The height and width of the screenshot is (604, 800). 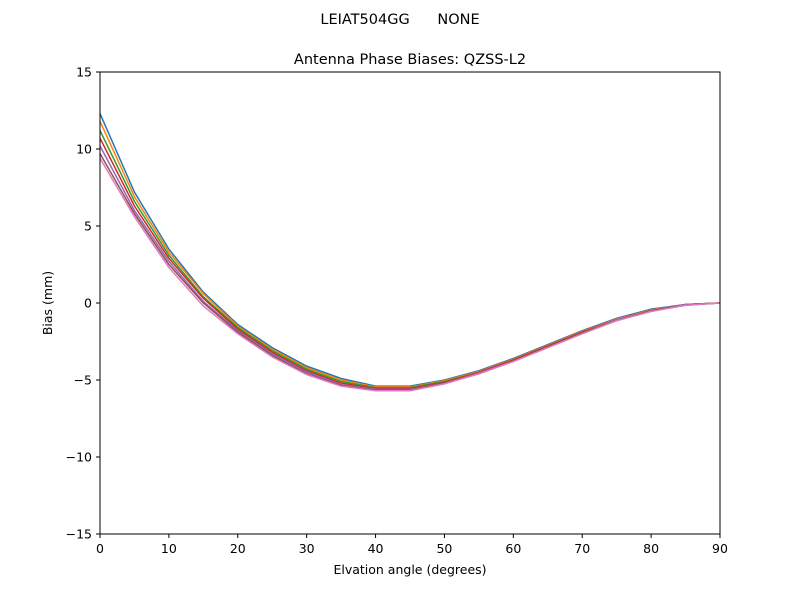 I want to click on y-tick-label: 0, so click(x=88, y=303).